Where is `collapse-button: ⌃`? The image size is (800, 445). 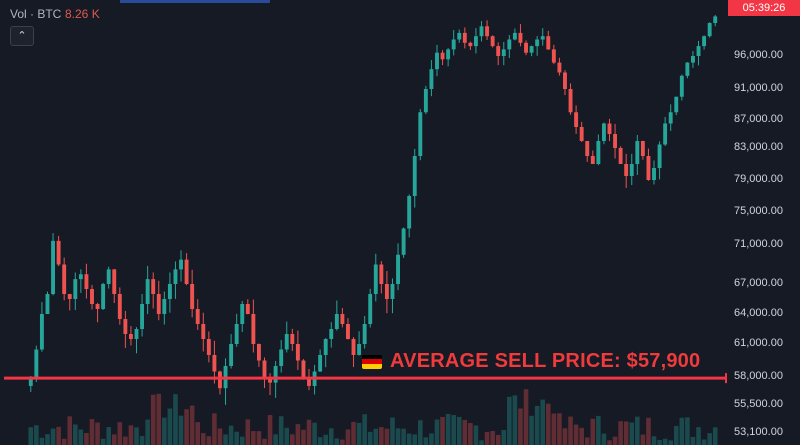 collapse-button: ⌃ is located at coordinates (22, 36).